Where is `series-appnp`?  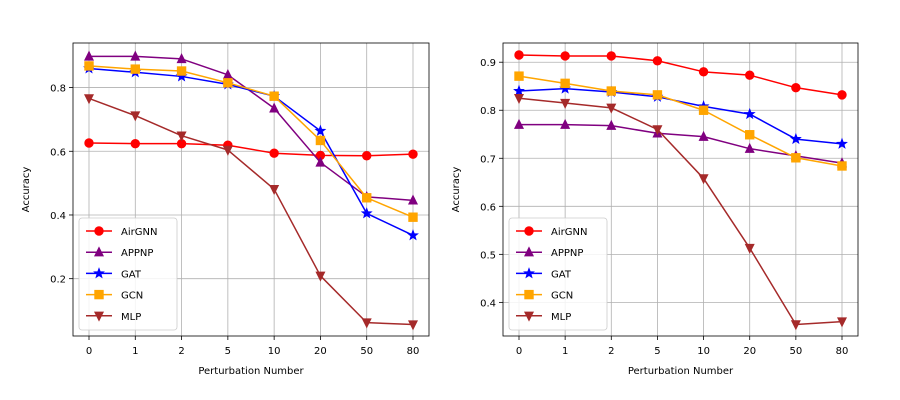 series-appnp is located at coordinates (251, 127).